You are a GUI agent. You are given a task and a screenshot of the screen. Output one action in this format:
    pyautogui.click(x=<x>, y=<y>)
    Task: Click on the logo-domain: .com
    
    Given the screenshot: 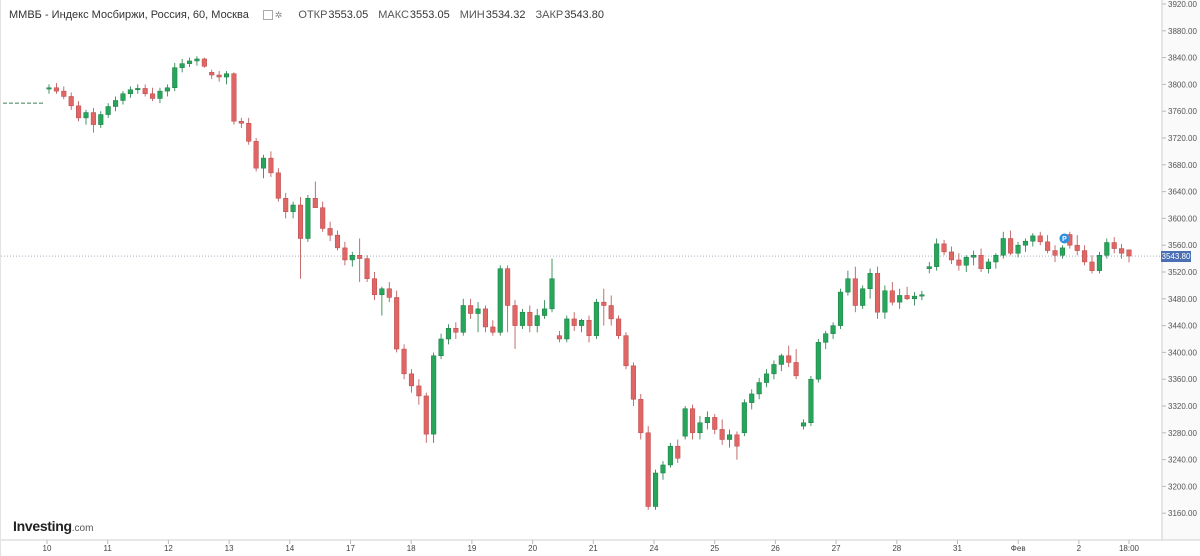 What is the action you would take?
    pyautogui.click(x=82, y=528)
    